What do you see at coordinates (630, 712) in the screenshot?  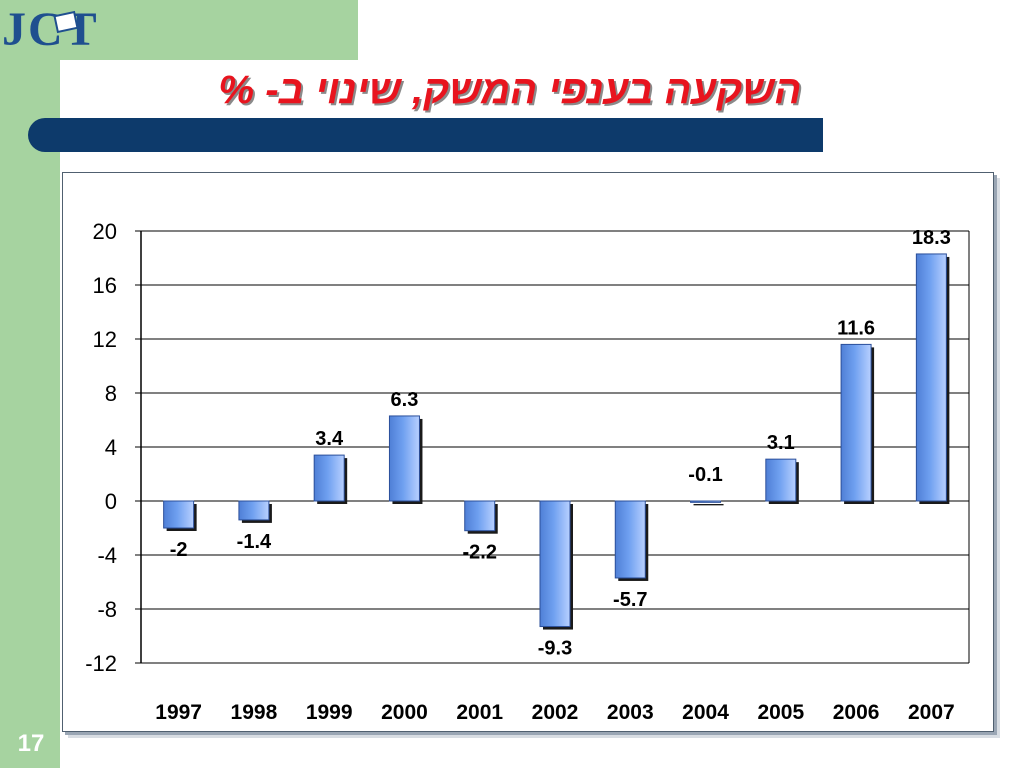 I see `x-tick-label: 2003` at bounding box center [630, 712].